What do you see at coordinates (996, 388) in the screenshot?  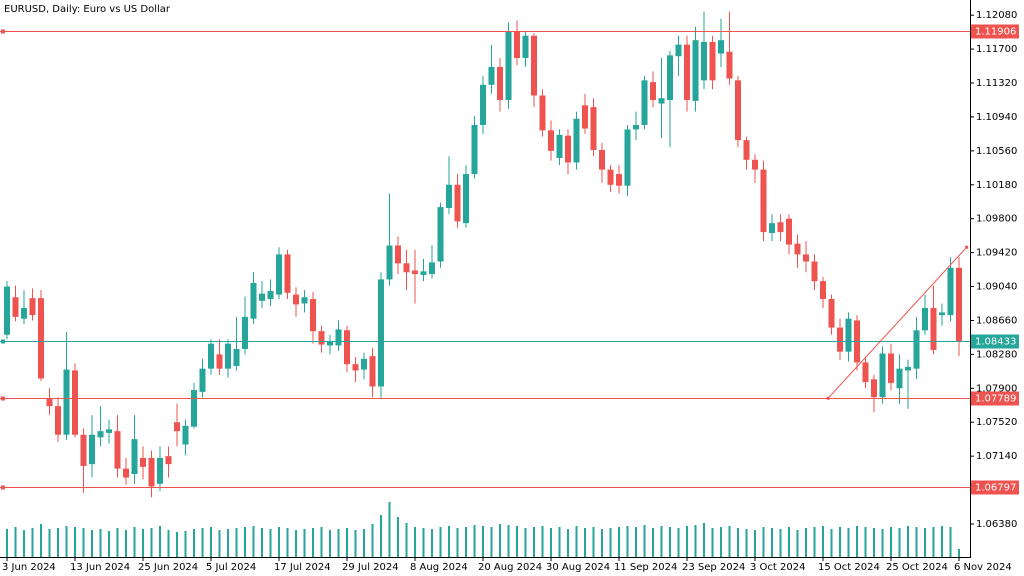 I see `y-tick-label: 1.07900` at bounding box center [996, 388].